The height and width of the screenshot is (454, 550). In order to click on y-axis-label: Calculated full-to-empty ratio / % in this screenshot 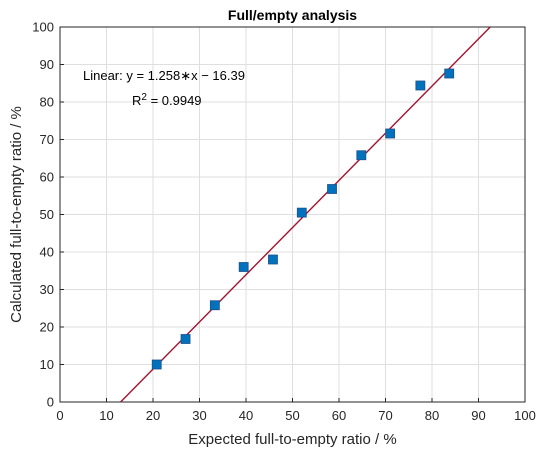, I will do `click(16, 214)`.